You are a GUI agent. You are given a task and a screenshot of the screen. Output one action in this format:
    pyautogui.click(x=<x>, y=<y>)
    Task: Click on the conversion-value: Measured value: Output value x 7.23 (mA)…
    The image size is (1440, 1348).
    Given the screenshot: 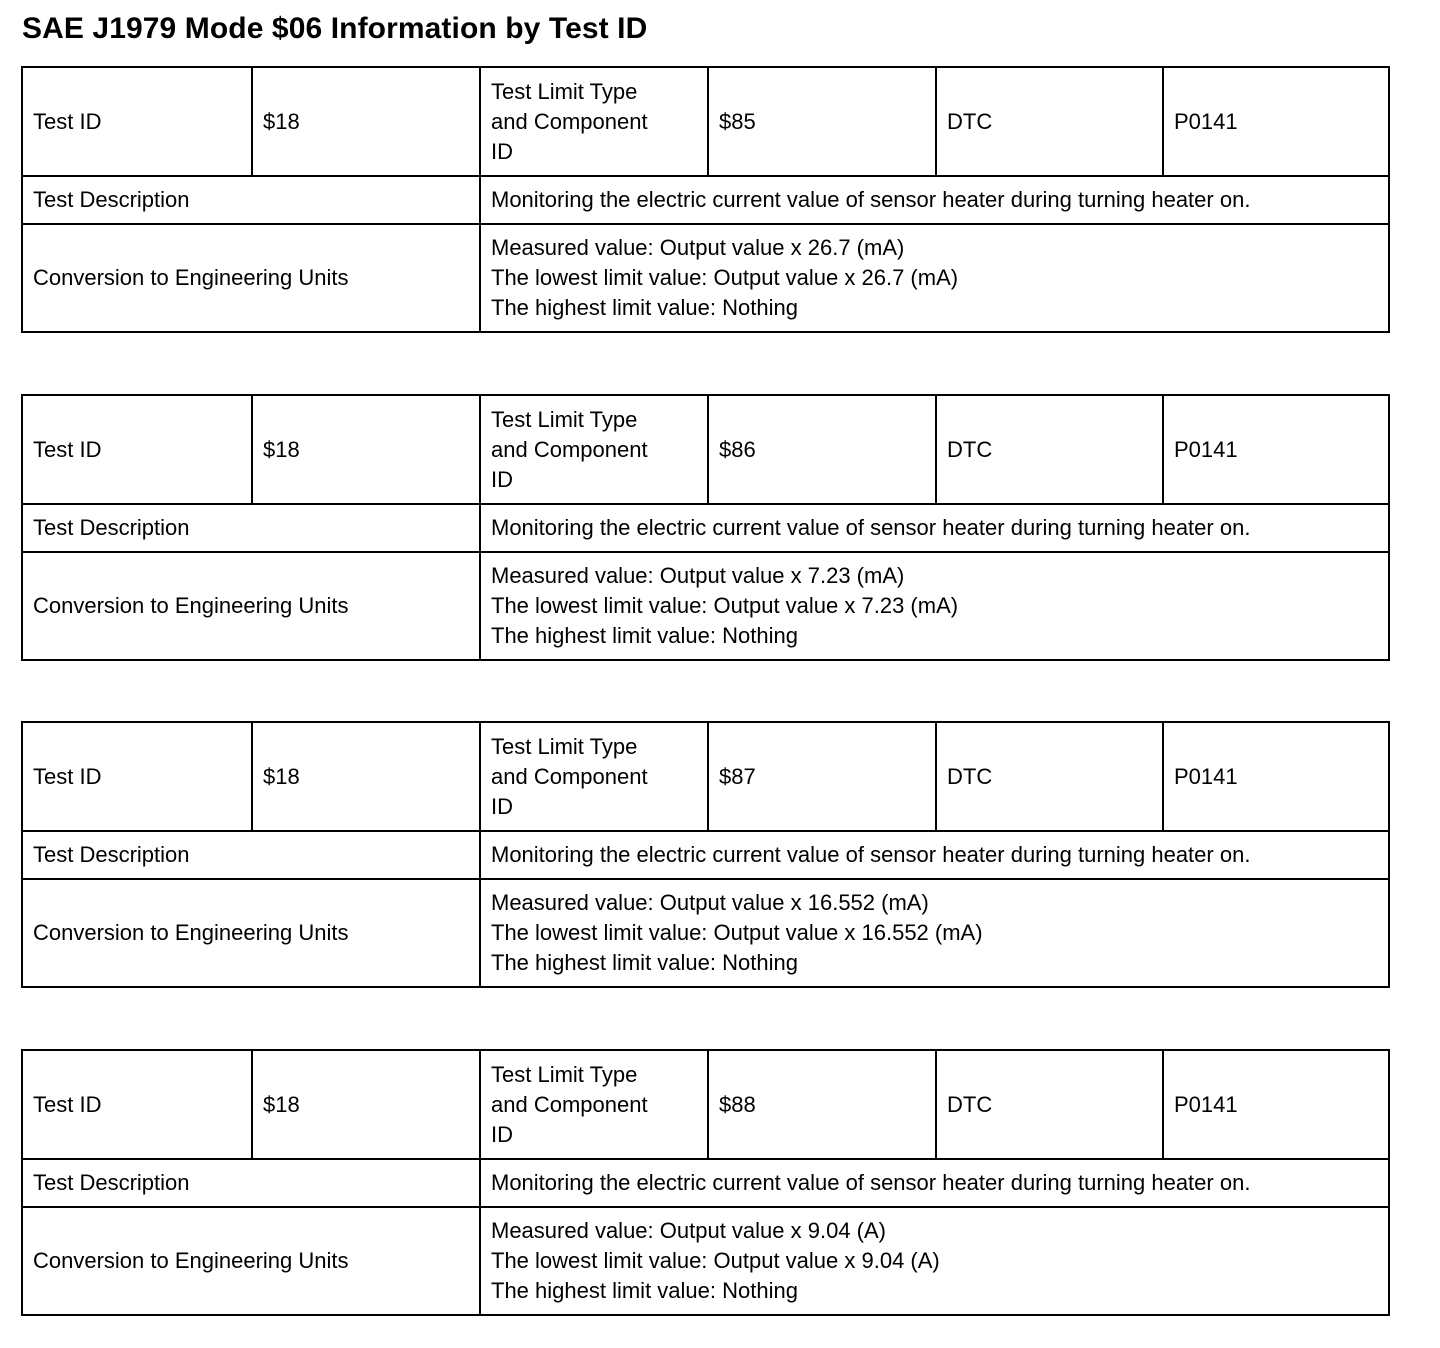 What is the action you would take?
    pyautogui.click(x=934, y=606)
    